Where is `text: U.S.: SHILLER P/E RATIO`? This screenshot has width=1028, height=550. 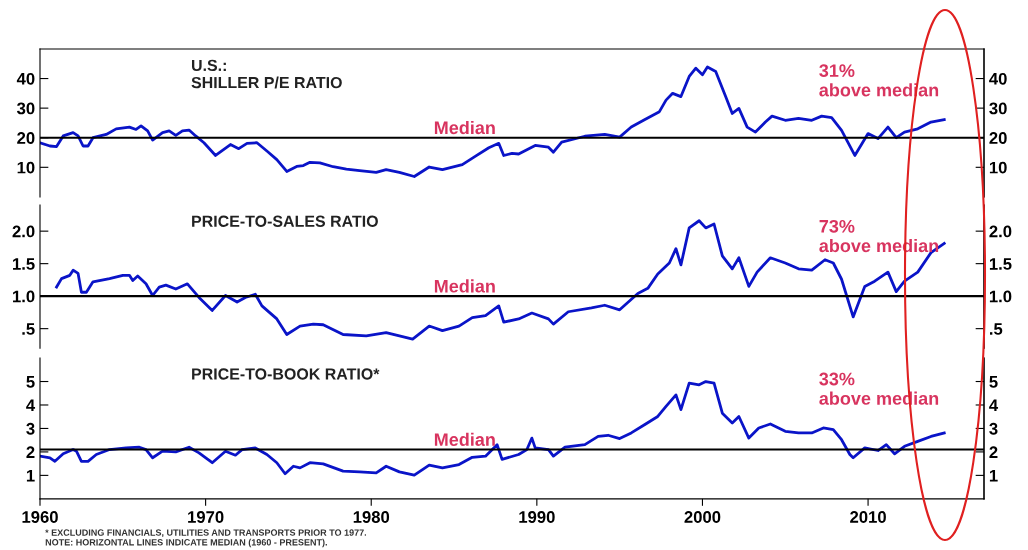 text: U.S.: SHILLER P/E RATIO is located at coordinates (266, 74).